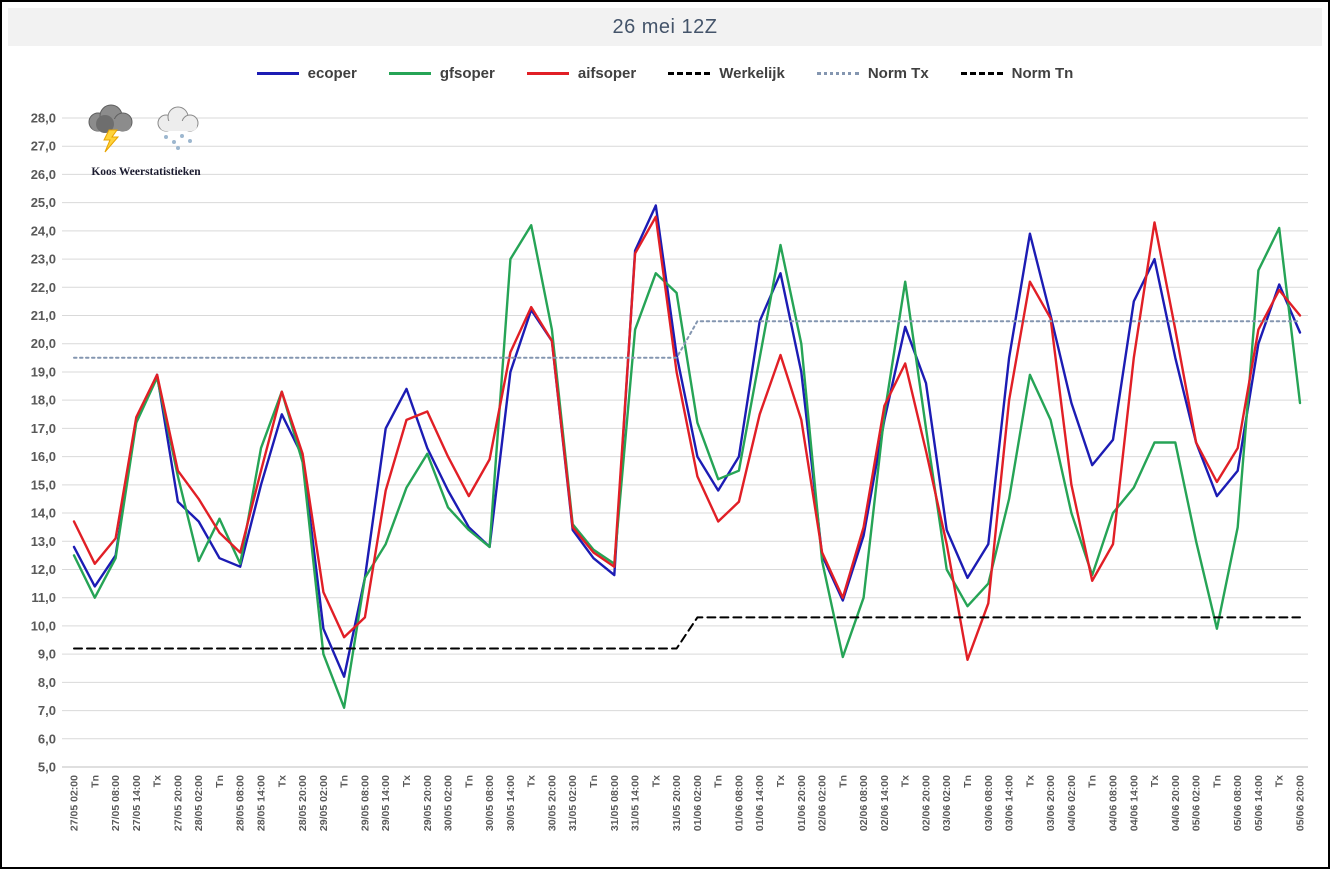  I want to click on svg-text: 27/05 08:00, so click(116, 803).